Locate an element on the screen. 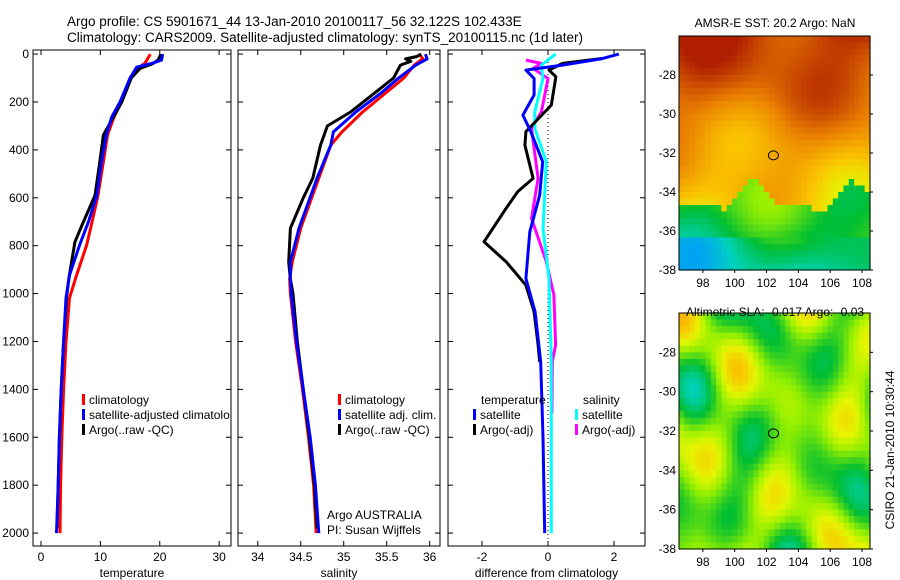 The width and height of the screenshot is (900, 580). map-lat-label: -32 is located at coordinates (668, 153).